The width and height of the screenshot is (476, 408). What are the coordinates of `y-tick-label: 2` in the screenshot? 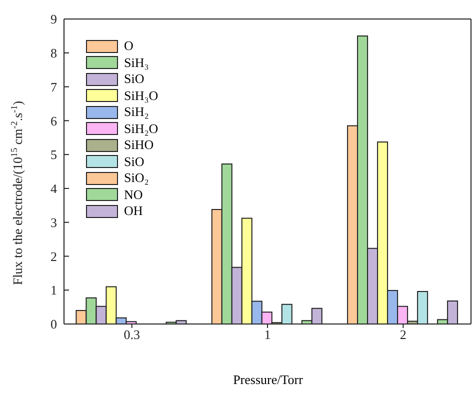 It's located at (53, 256).